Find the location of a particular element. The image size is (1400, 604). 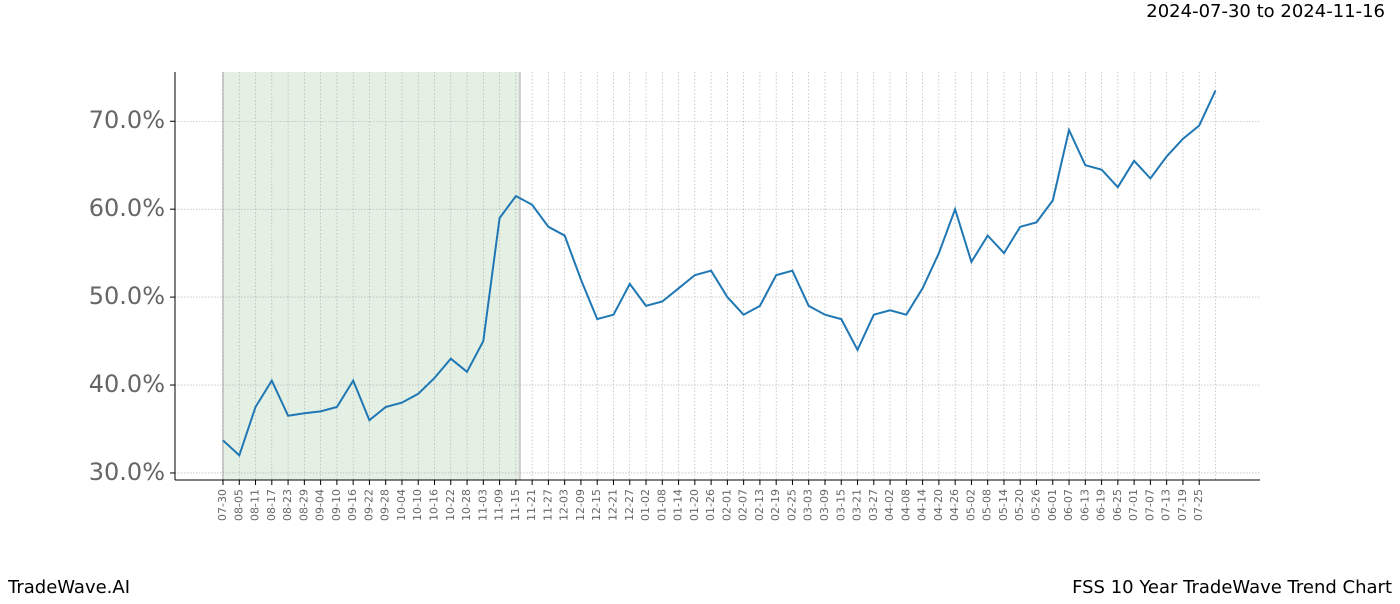

x-tick-label: 11-03 is located at coordinates (482, 505).